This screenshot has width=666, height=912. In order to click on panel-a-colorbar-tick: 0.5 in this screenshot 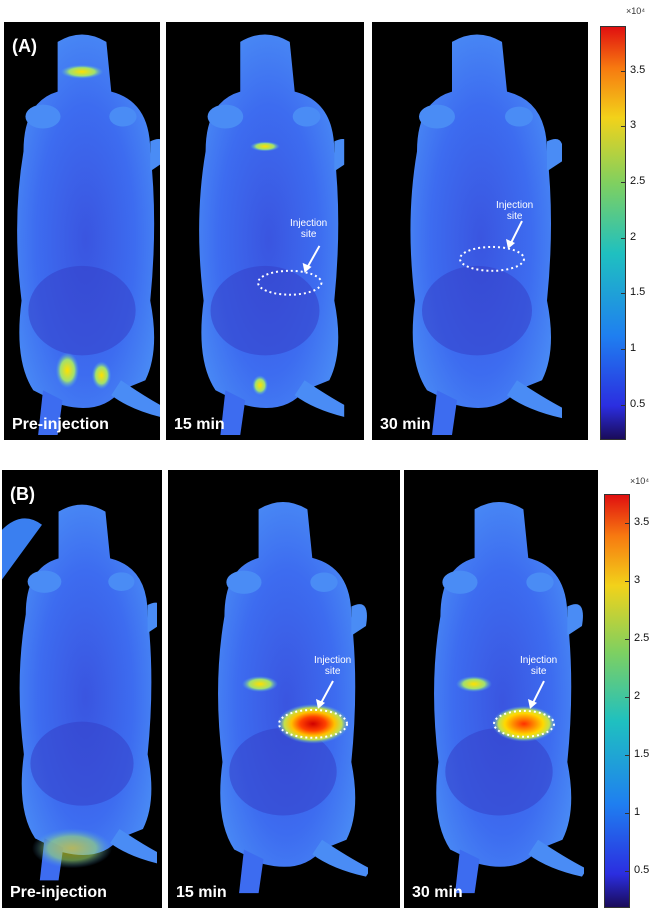, I will do `click(638, 403)`.